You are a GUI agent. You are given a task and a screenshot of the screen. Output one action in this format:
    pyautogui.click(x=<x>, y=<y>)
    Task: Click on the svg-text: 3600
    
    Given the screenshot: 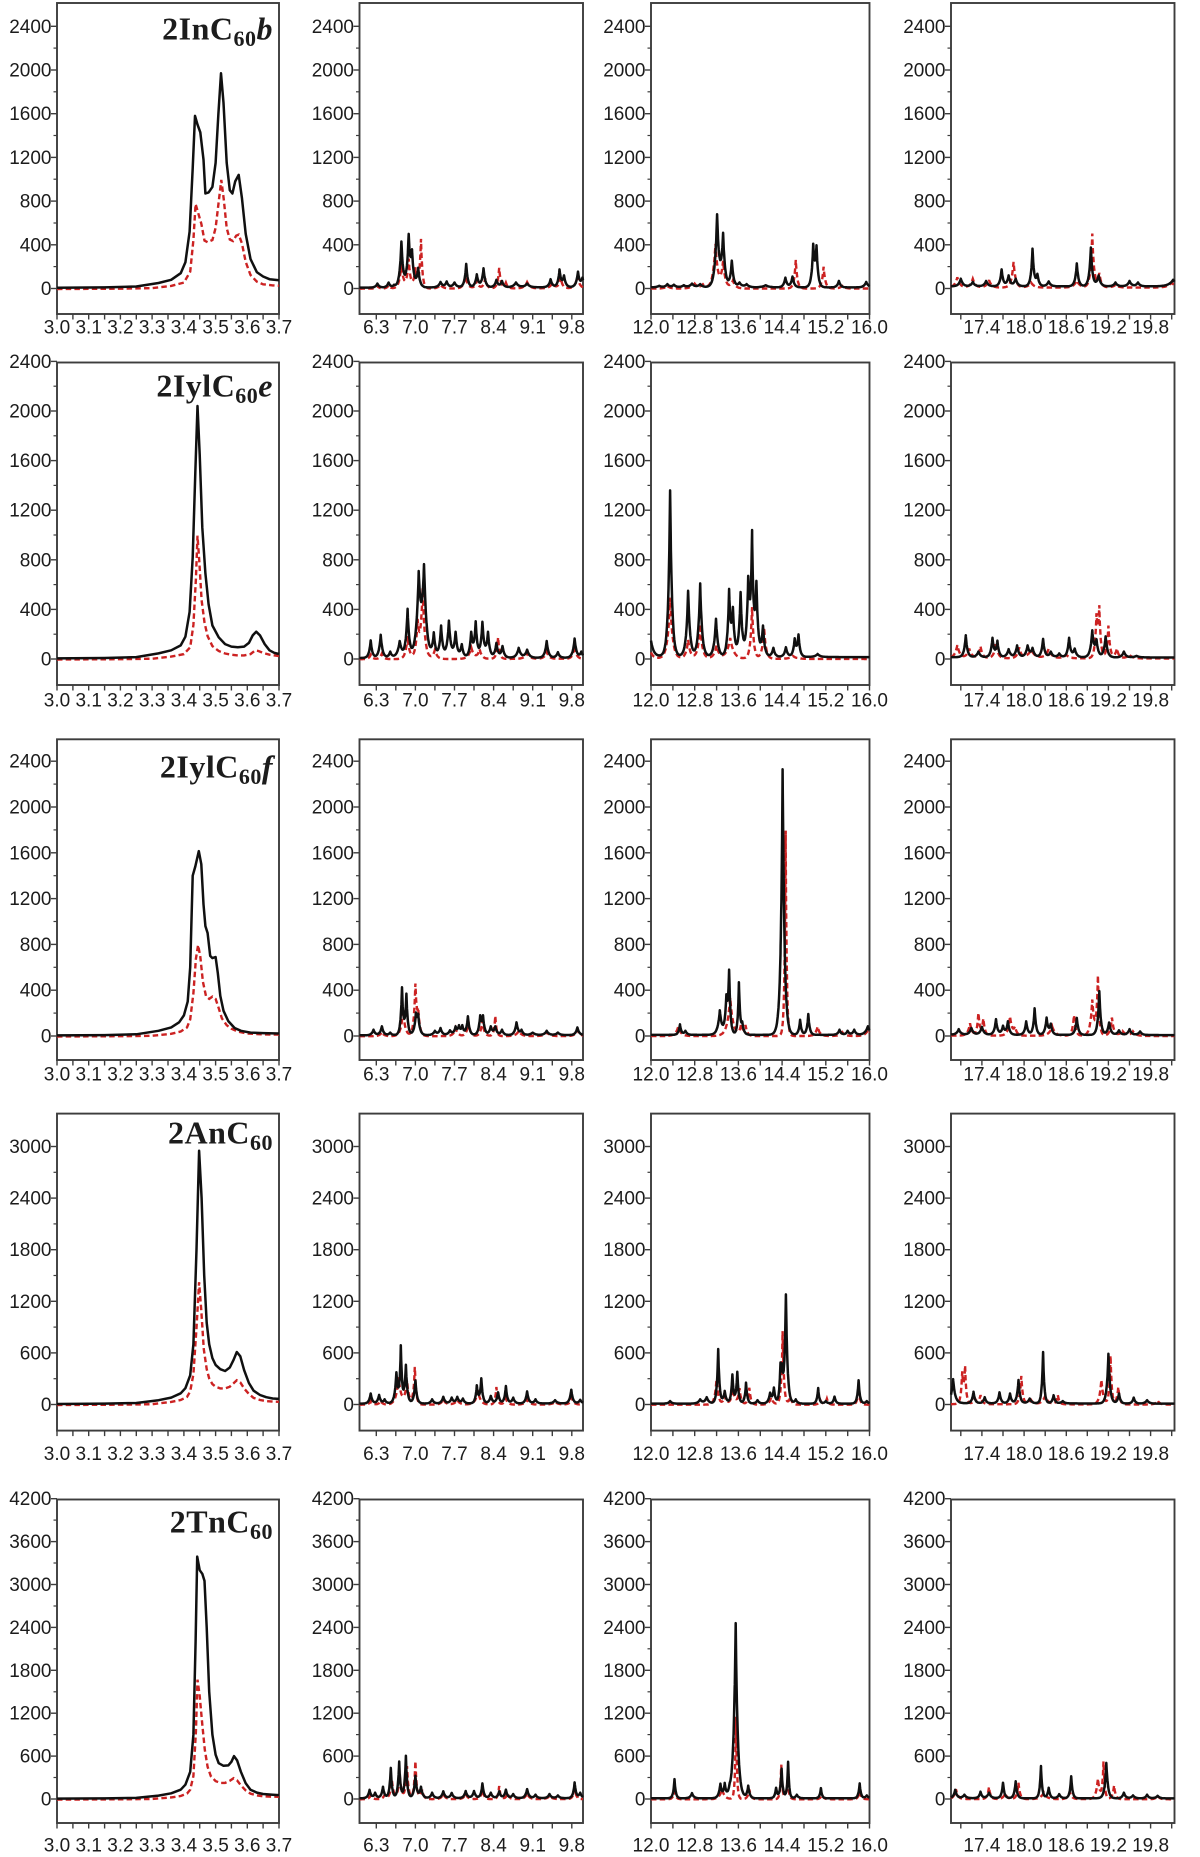 What is the action you would take?
    pyautogui.click(x=924, y=1542)
    